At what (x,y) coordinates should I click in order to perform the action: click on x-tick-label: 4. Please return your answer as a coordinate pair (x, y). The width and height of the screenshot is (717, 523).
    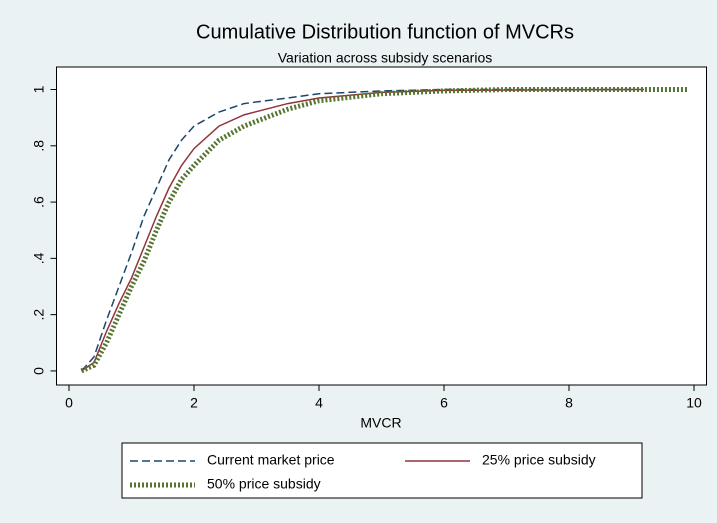
    Looking at the image, I should click on (319, 403).